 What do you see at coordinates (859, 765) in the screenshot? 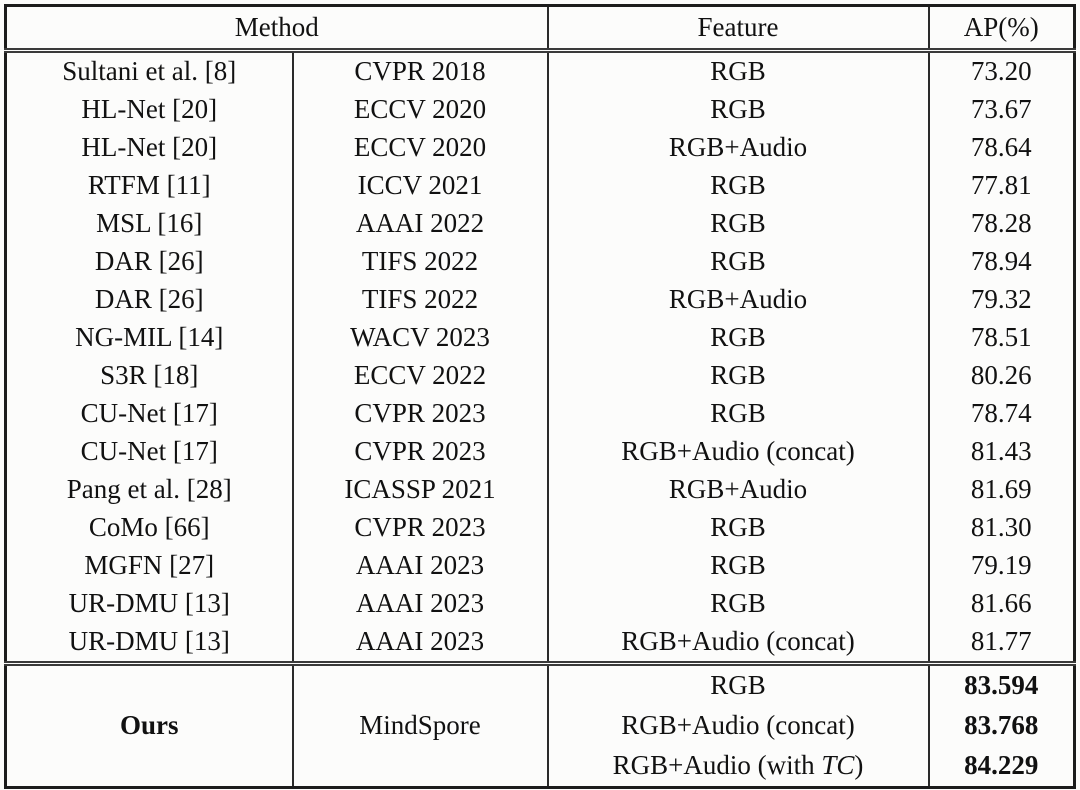
I see `feature-text-suffix: )` at bounding box center [859, 765].